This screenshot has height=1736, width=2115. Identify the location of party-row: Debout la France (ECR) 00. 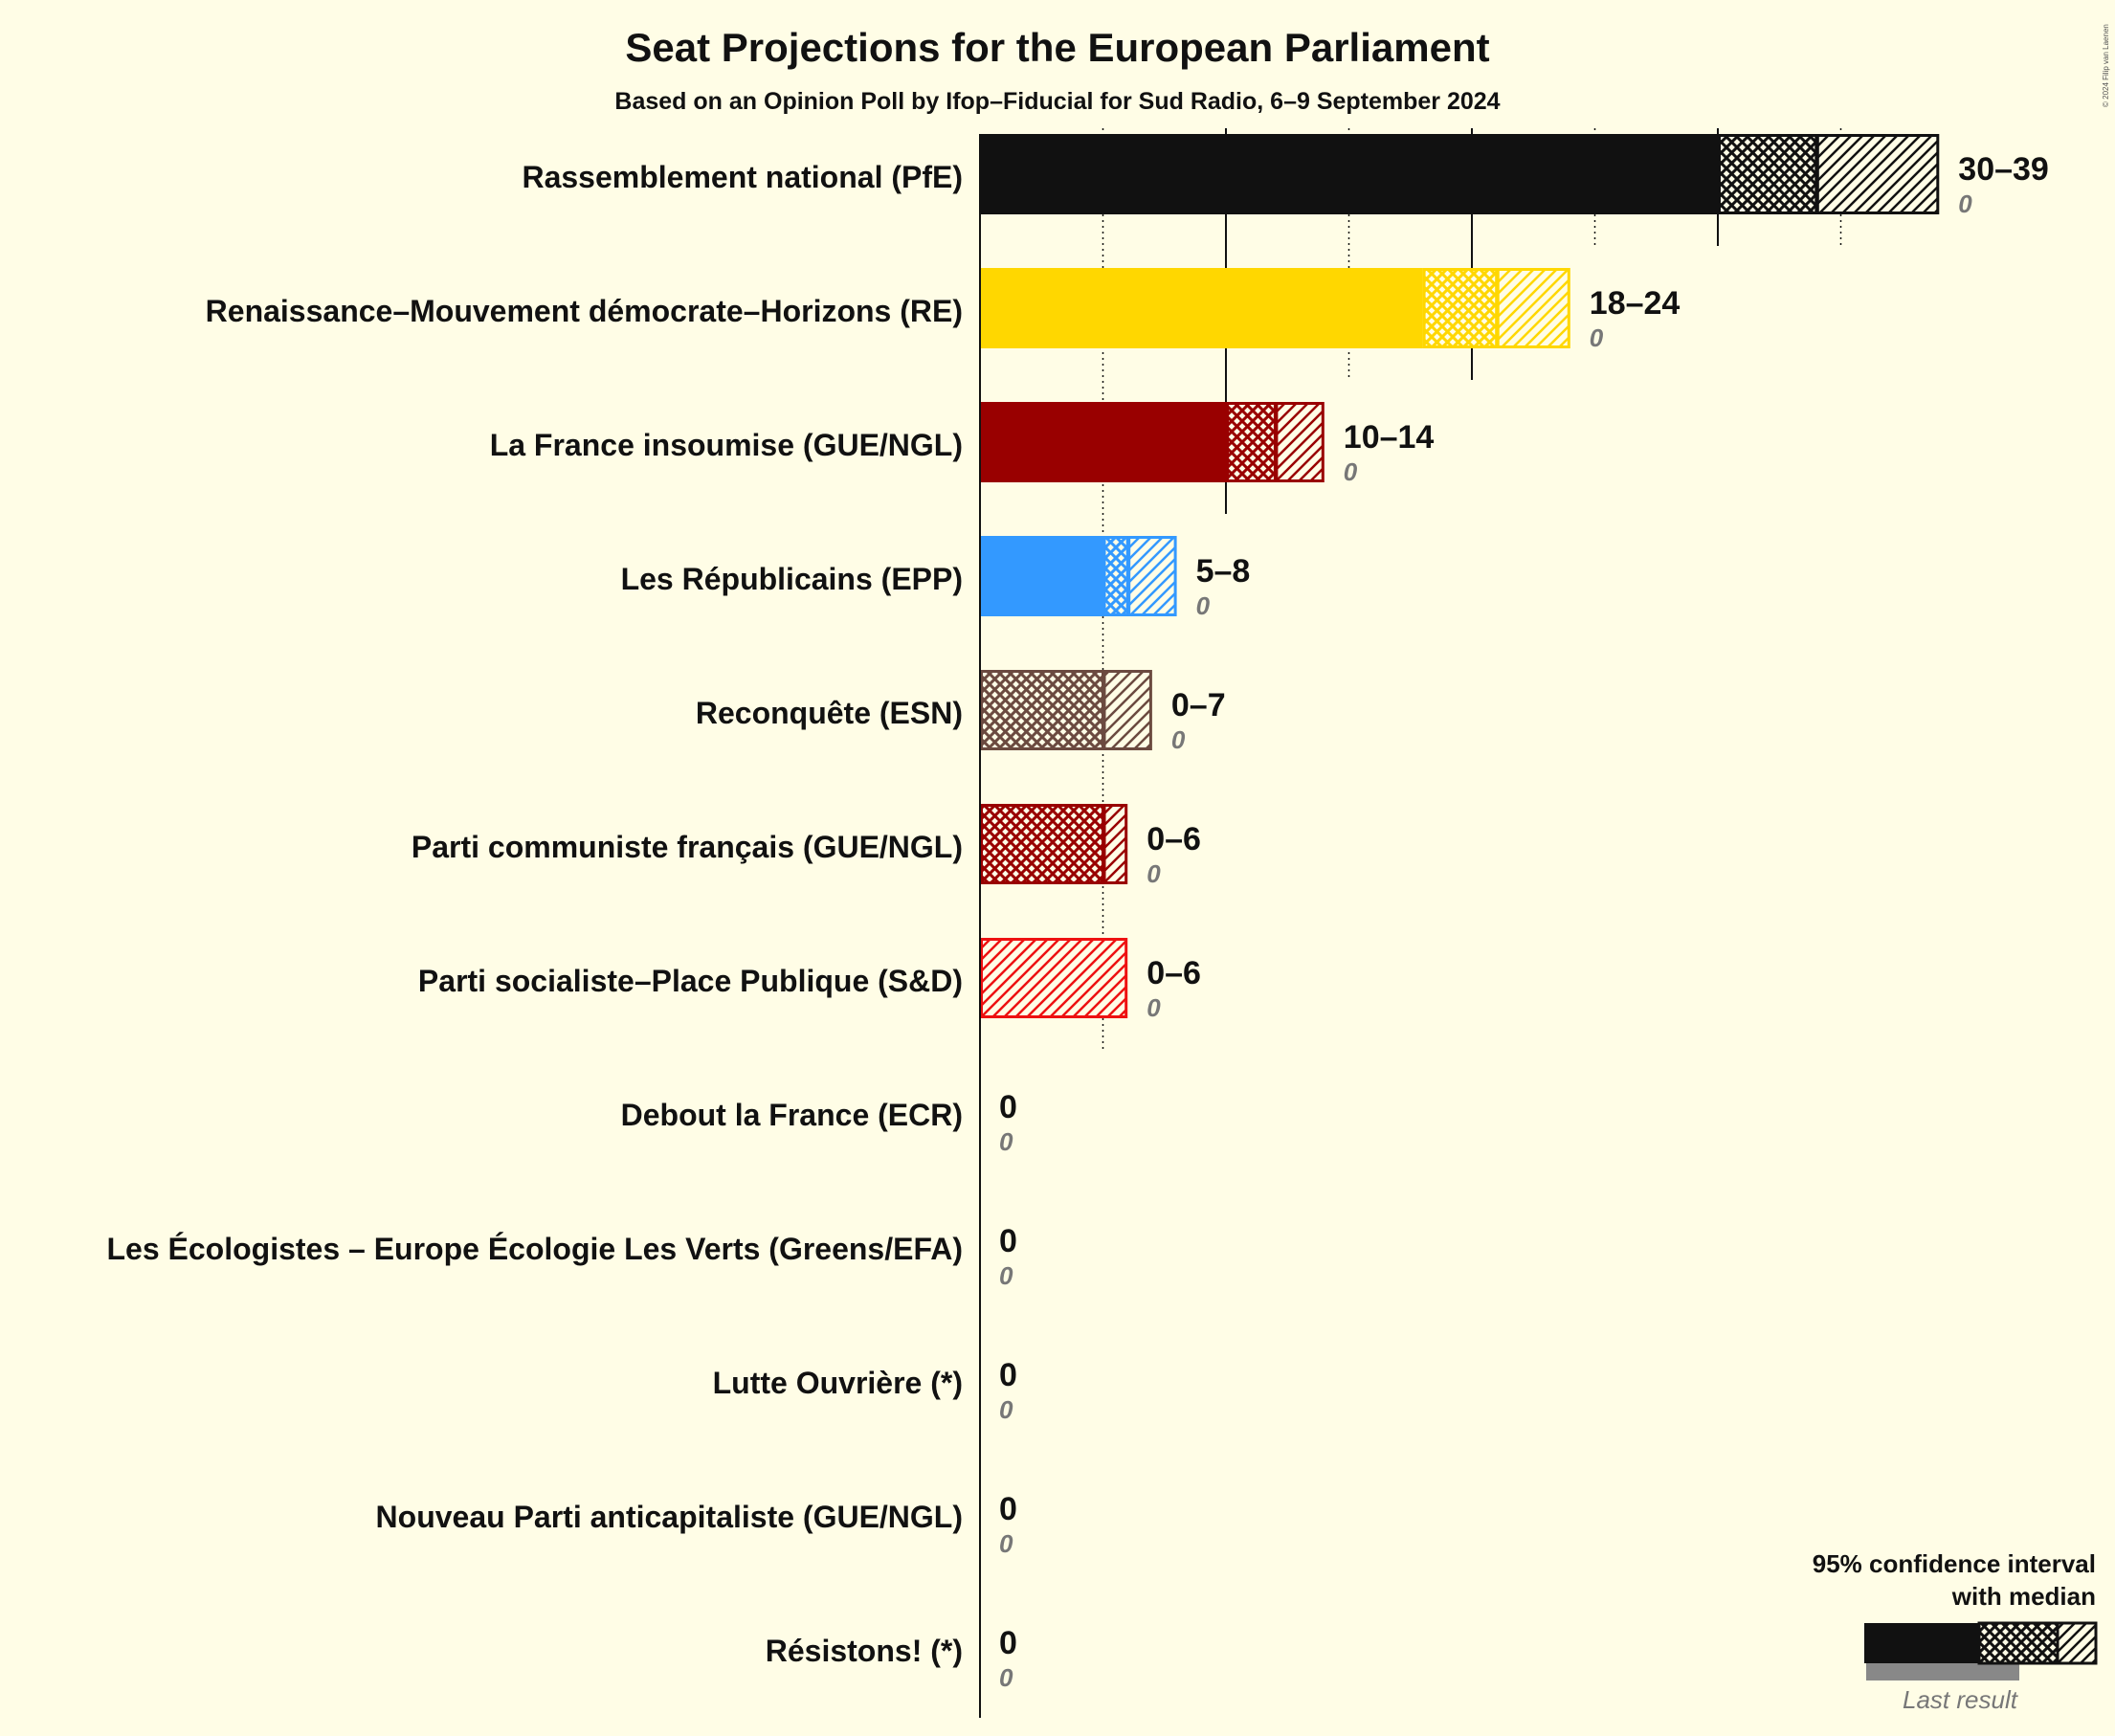
(819, 1122).